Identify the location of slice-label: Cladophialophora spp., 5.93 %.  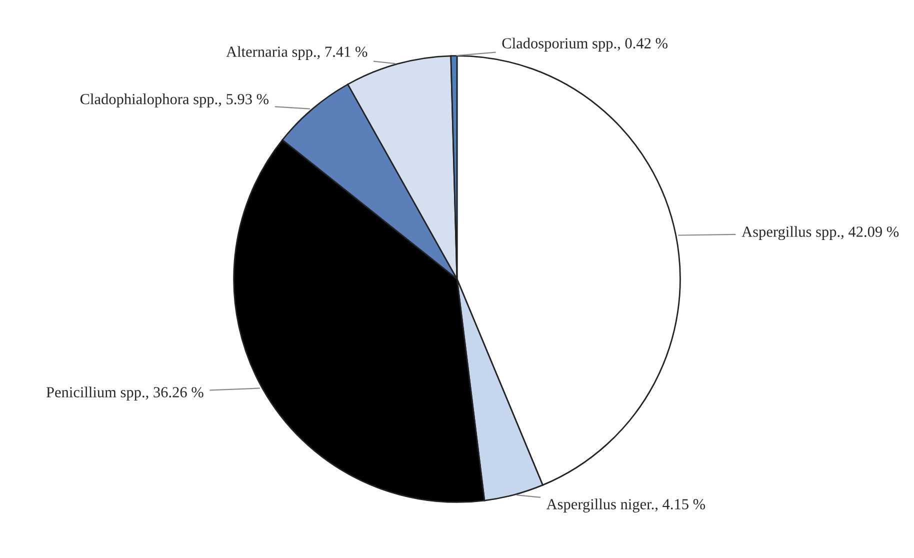
(174, 101).